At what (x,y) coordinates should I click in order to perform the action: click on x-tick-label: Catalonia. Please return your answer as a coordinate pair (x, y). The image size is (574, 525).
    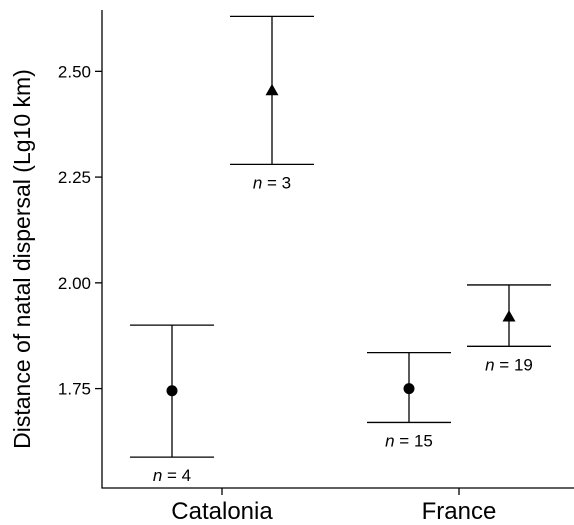
    Looking at the image, I should click on (222, 511).